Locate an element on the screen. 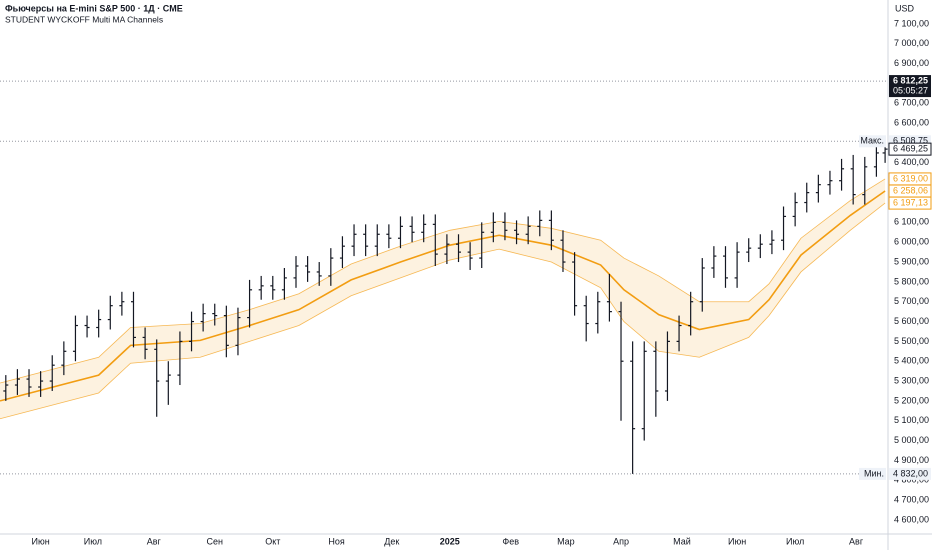  y-tick-label: 6 400,00 is located at coordinates (911, 162).